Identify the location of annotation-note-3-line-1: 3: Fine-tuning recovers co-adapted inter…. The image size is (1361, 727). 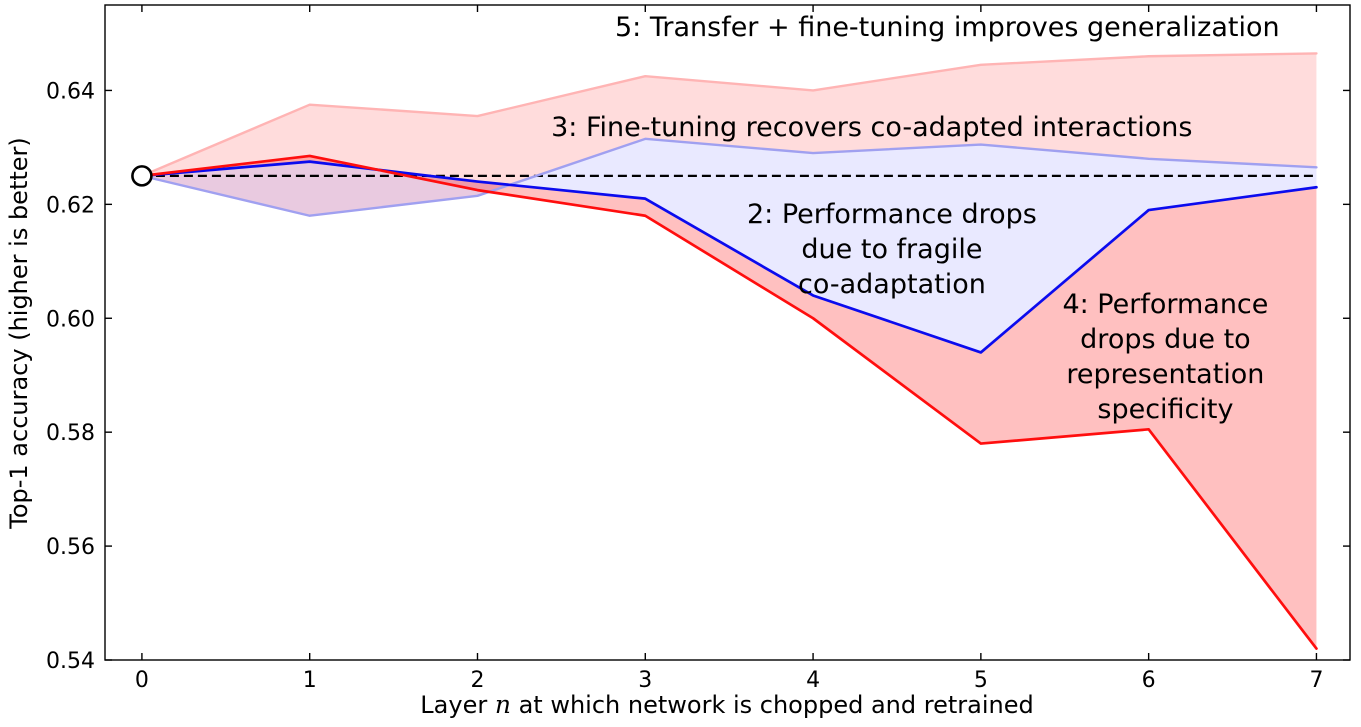
(871, 127).